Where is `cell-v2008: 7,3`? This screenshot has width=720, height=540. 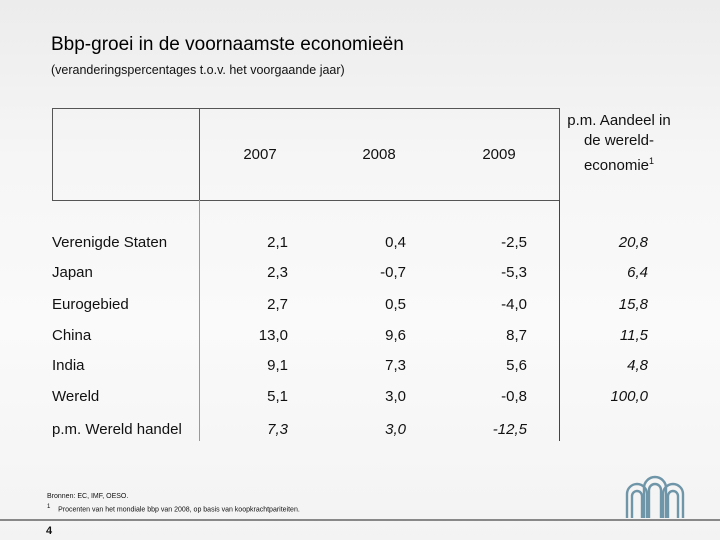 cell-v2008: 7,3 is located at coordinates (395, 365).